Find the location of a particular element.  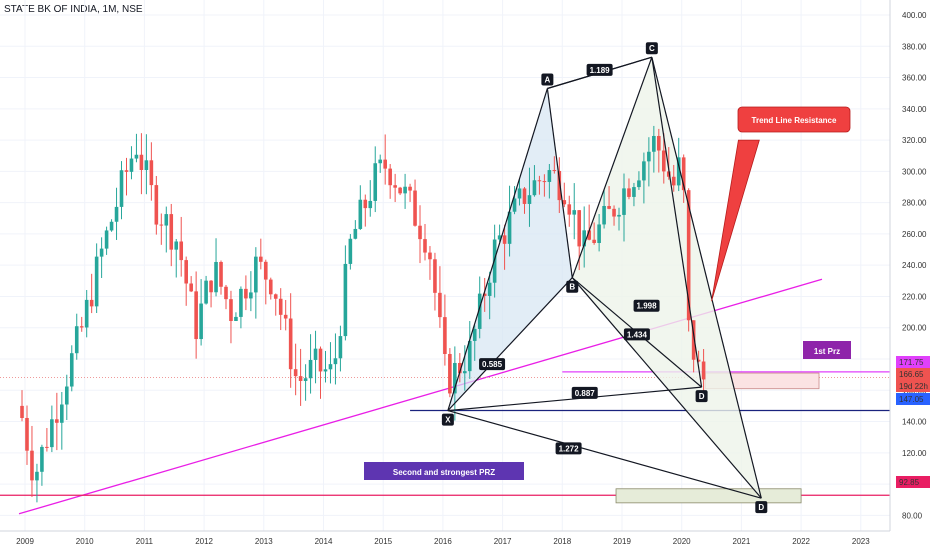

price-tag: 147.05 is located at coordinates (913, 399).